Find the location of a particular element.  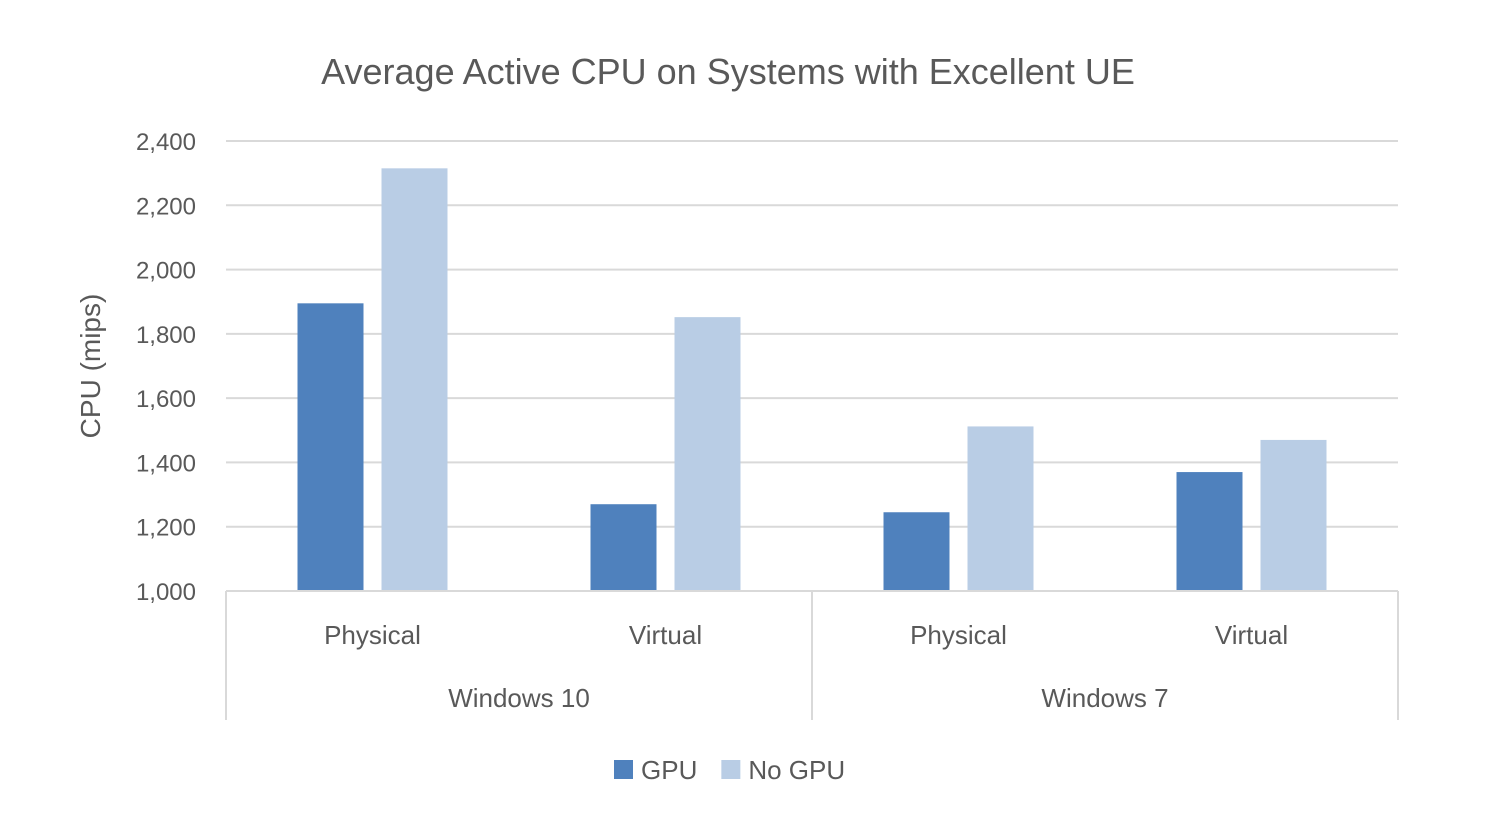

x-group-label: Windows 10 is located at coordinates (519, 698).